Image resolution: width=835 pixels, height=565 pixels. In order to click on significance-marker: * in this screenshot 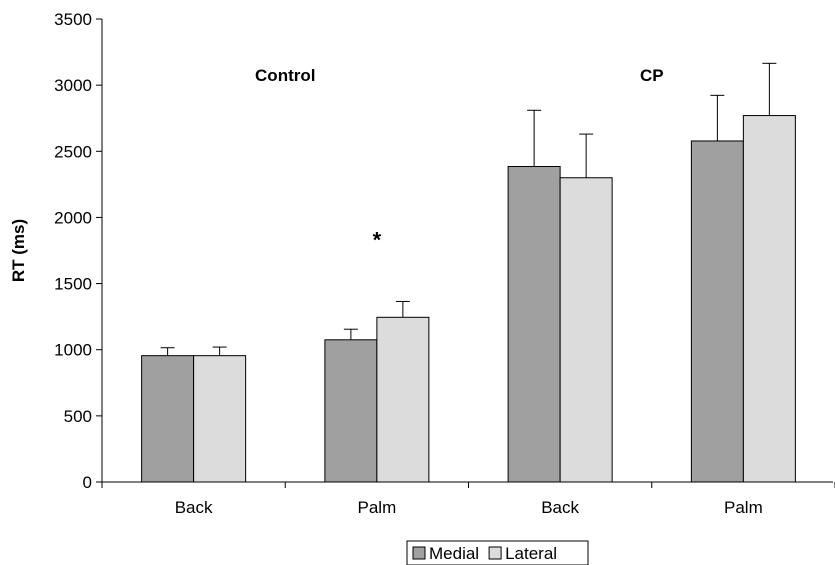, I will do `click(377, 239)`.